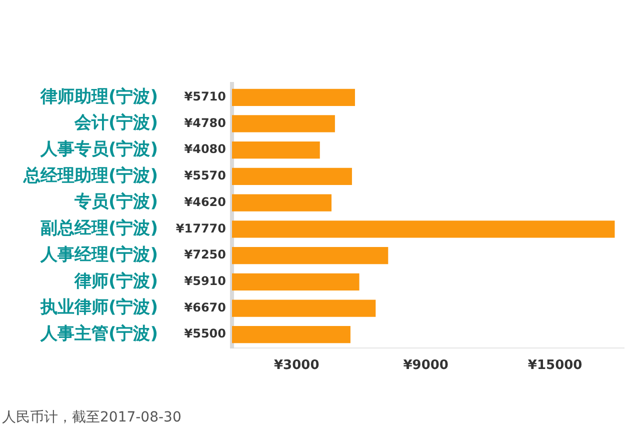 The width and height of the screenshot is (640, 432). What do you see at coordinates (205, 123) in the screenshot?
I see `data-label: ¥4780` at bounding box center [205, 123].